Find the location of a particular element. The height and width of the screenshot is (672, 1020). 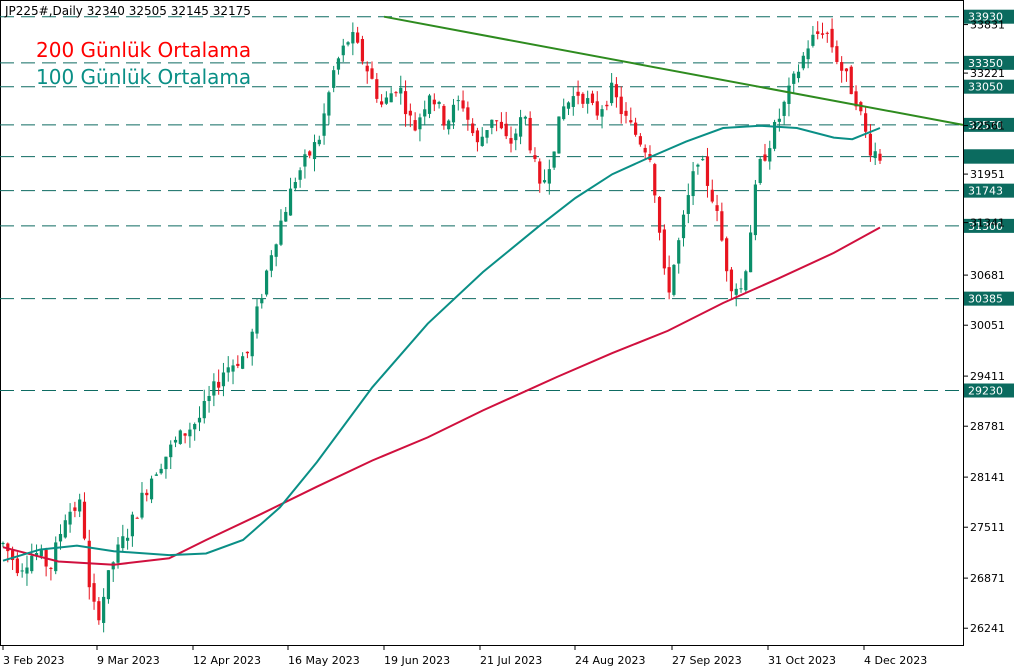

legend-100: 100 Günlük Ortalama is located at coordinates (143, 77).